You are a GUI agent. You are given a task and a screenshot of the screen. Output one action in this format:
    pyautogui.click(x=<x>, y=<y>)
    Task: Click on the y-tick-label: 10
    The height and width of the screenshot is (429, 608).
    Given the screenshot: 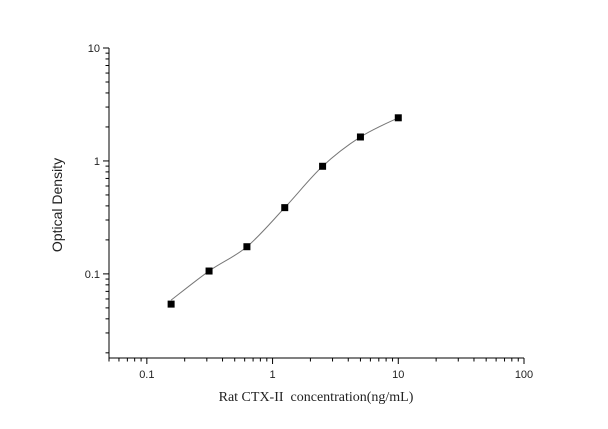 What is the action you would take?
    pyautogui.click(x=94, y=49)
    